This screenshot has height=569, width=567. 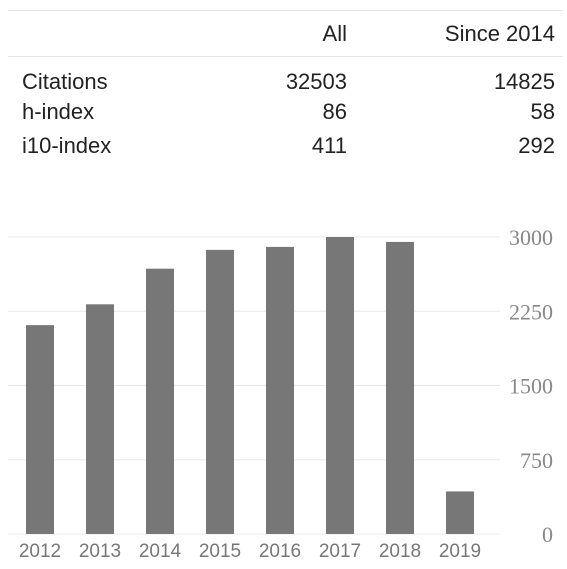 What do you see at coordinates (455, 34) in the screenshot?
I see `stats-header-since: Since 2014` at bounding box center [455, 34].